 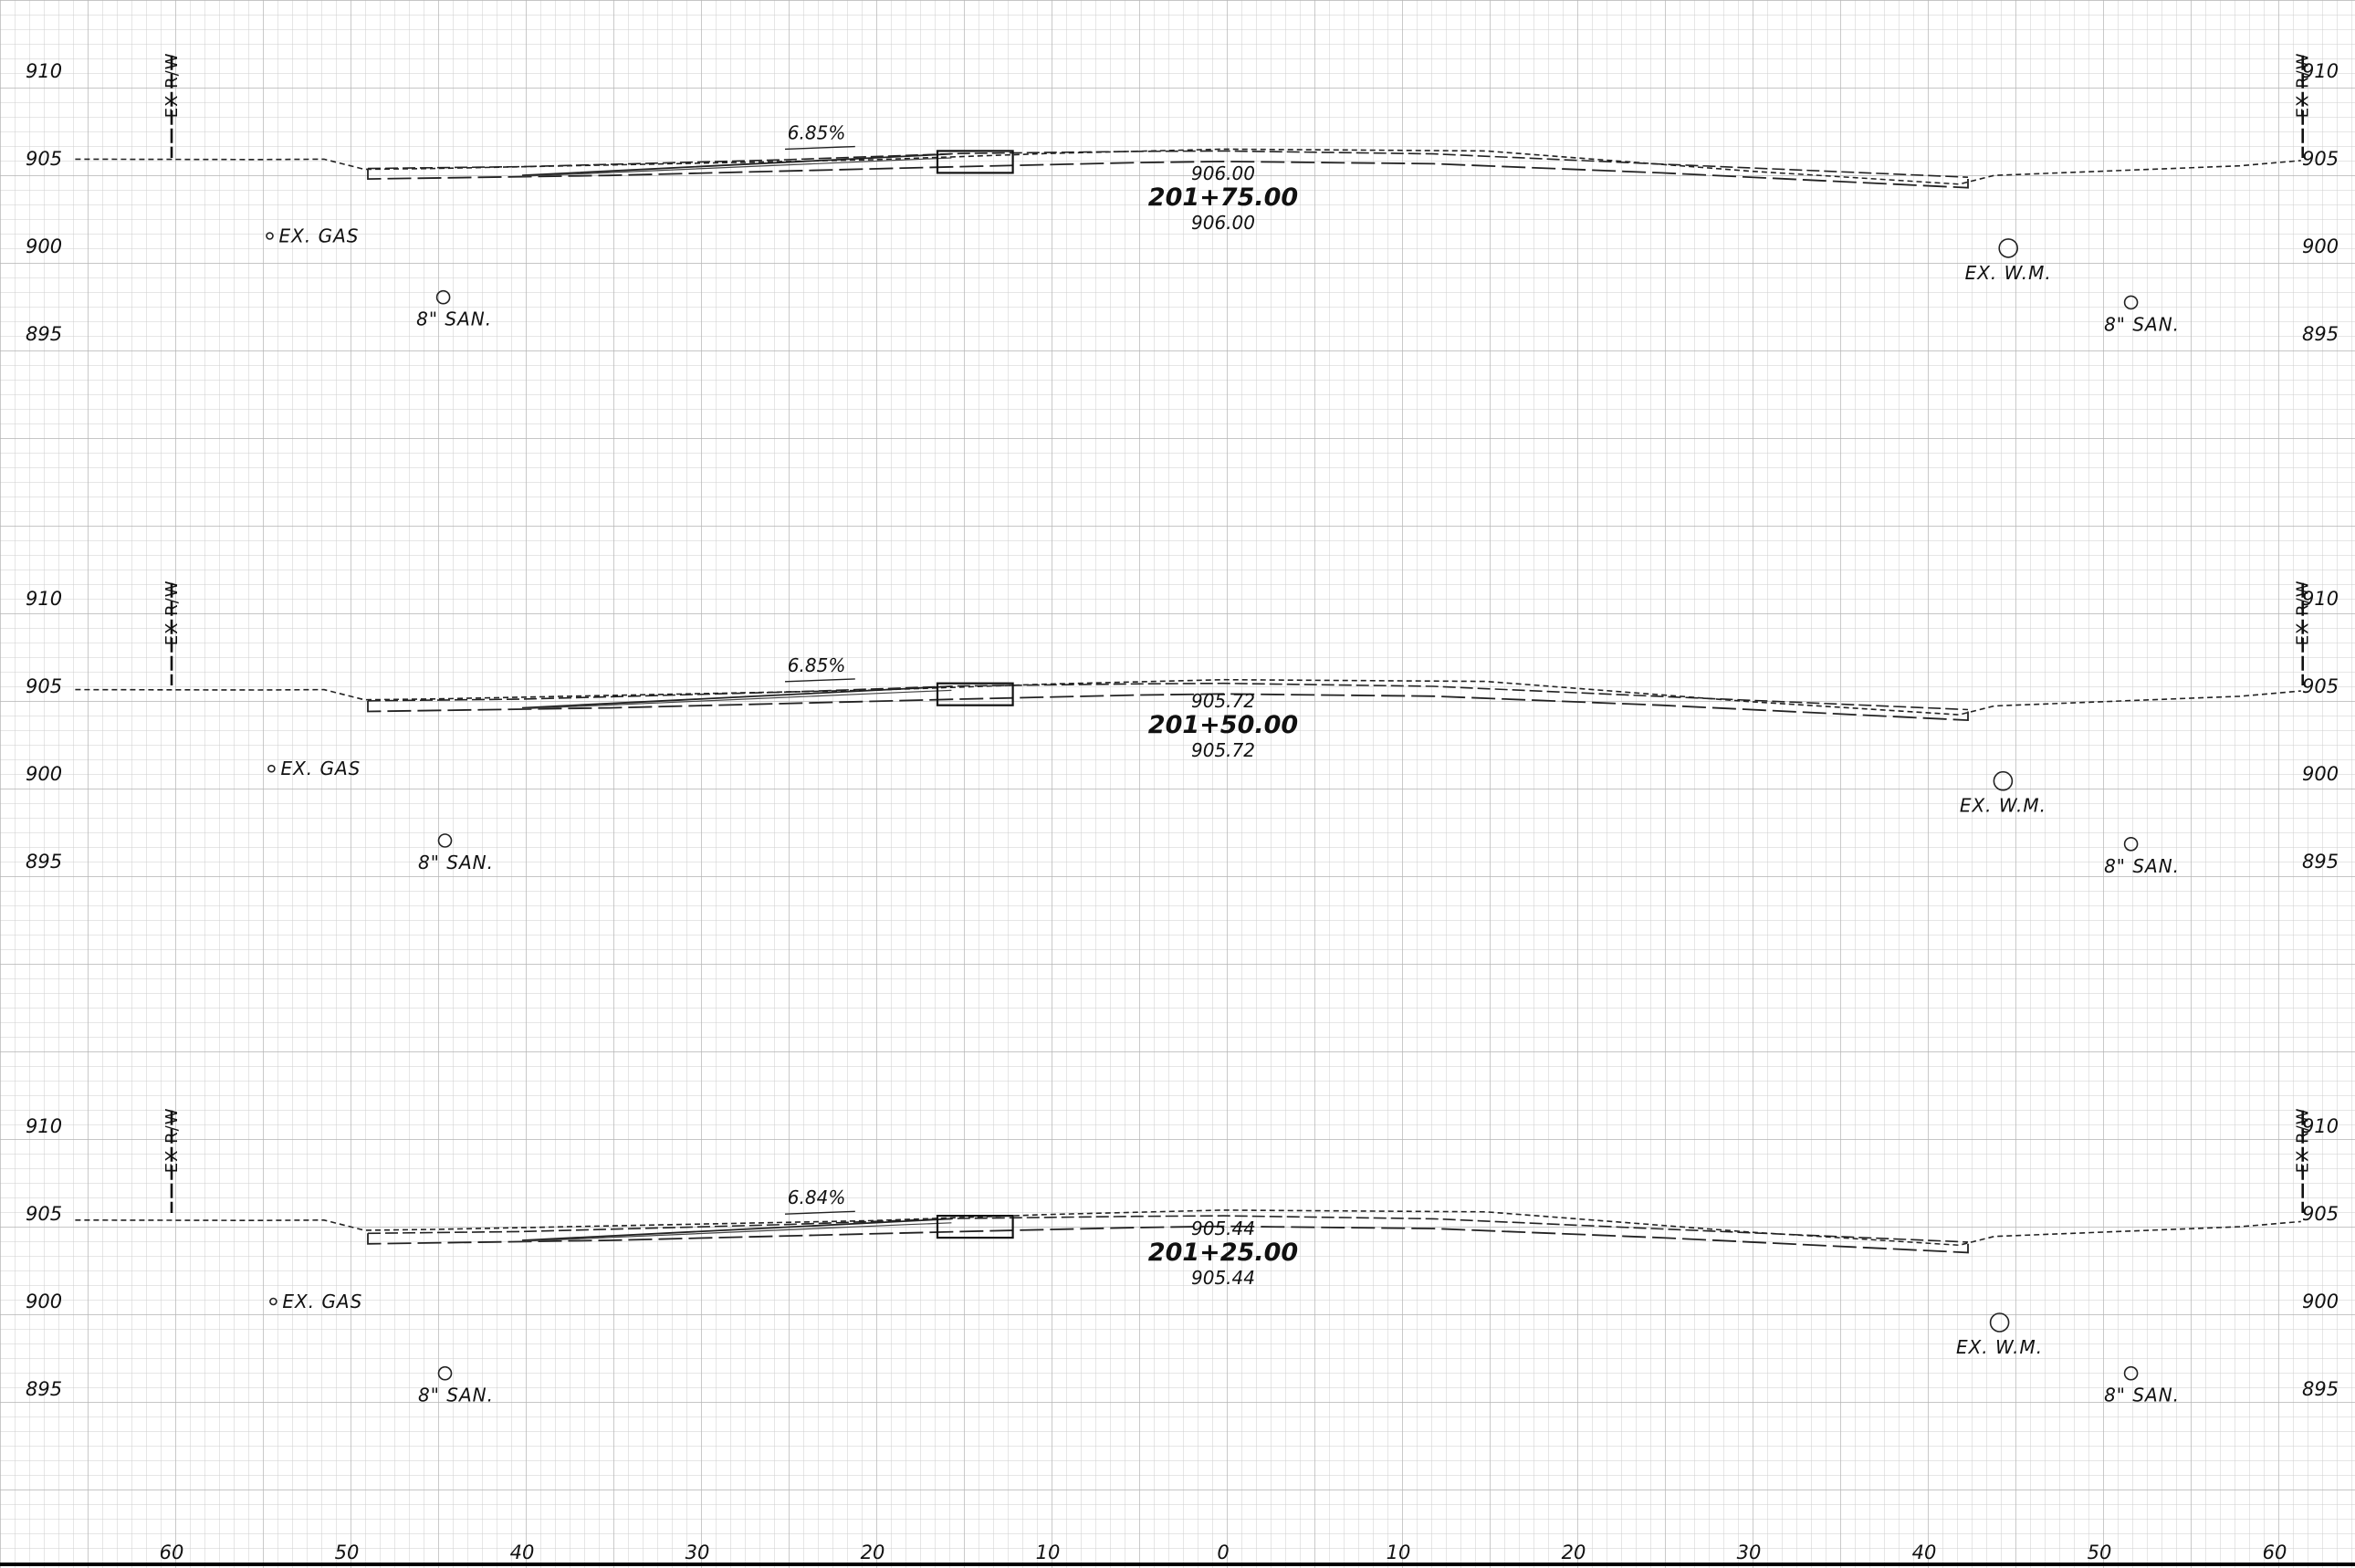 I want to click on offset-tick-label: 0, so click(x=1223, y=1553).